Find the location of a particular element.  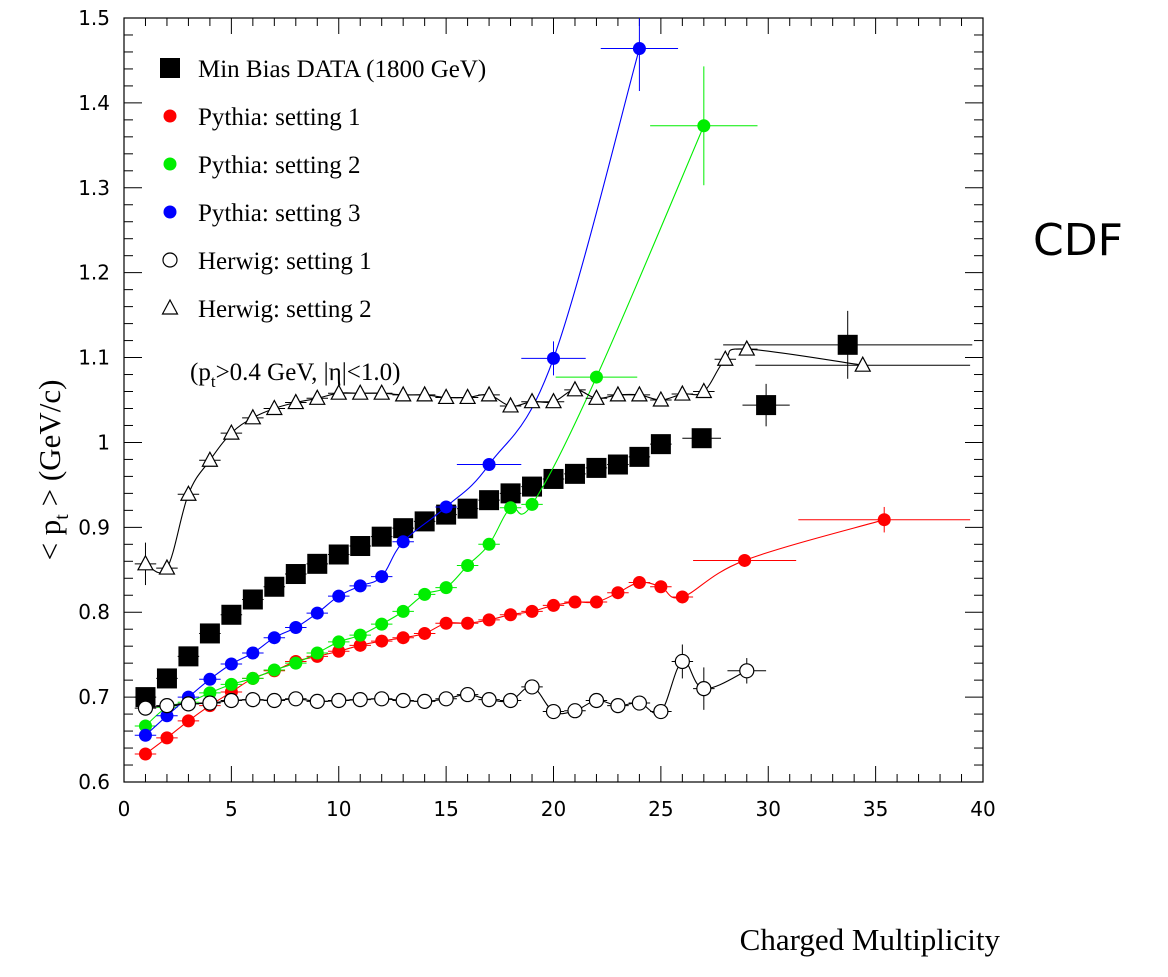

x-tick-label: 10 is located at coordinates (338, 809).